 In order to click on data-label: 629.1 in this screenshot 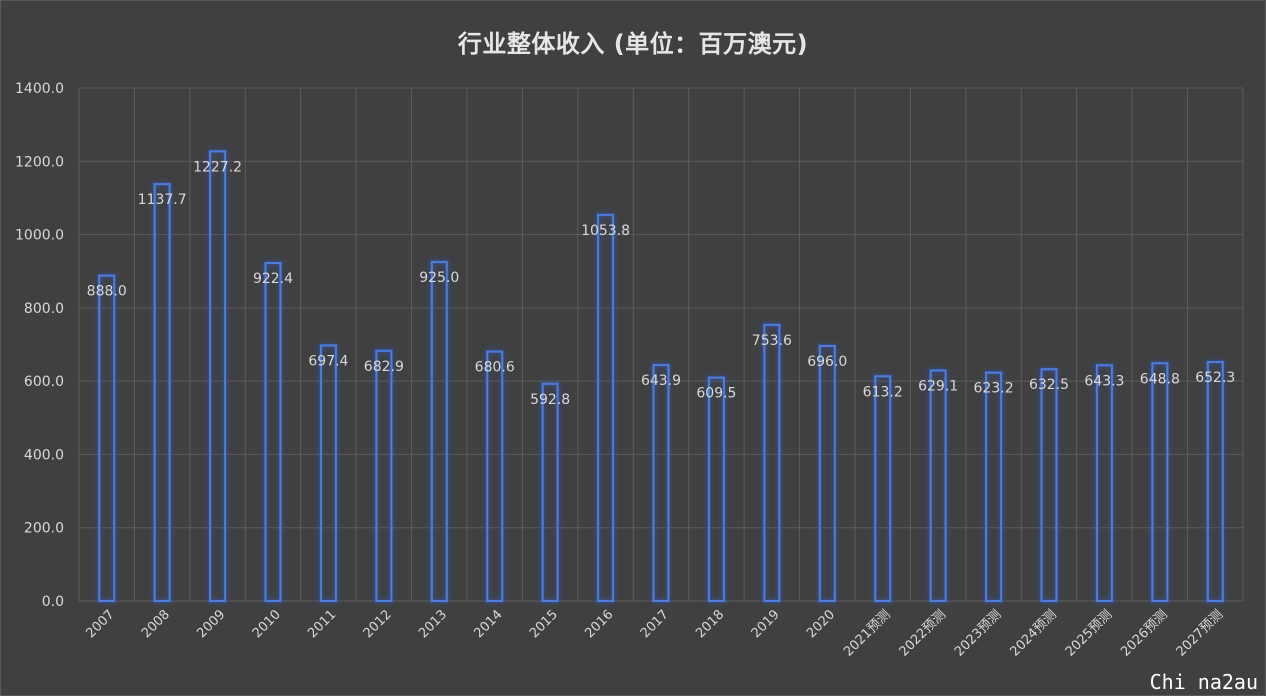, I will do `click(938, 386)`.